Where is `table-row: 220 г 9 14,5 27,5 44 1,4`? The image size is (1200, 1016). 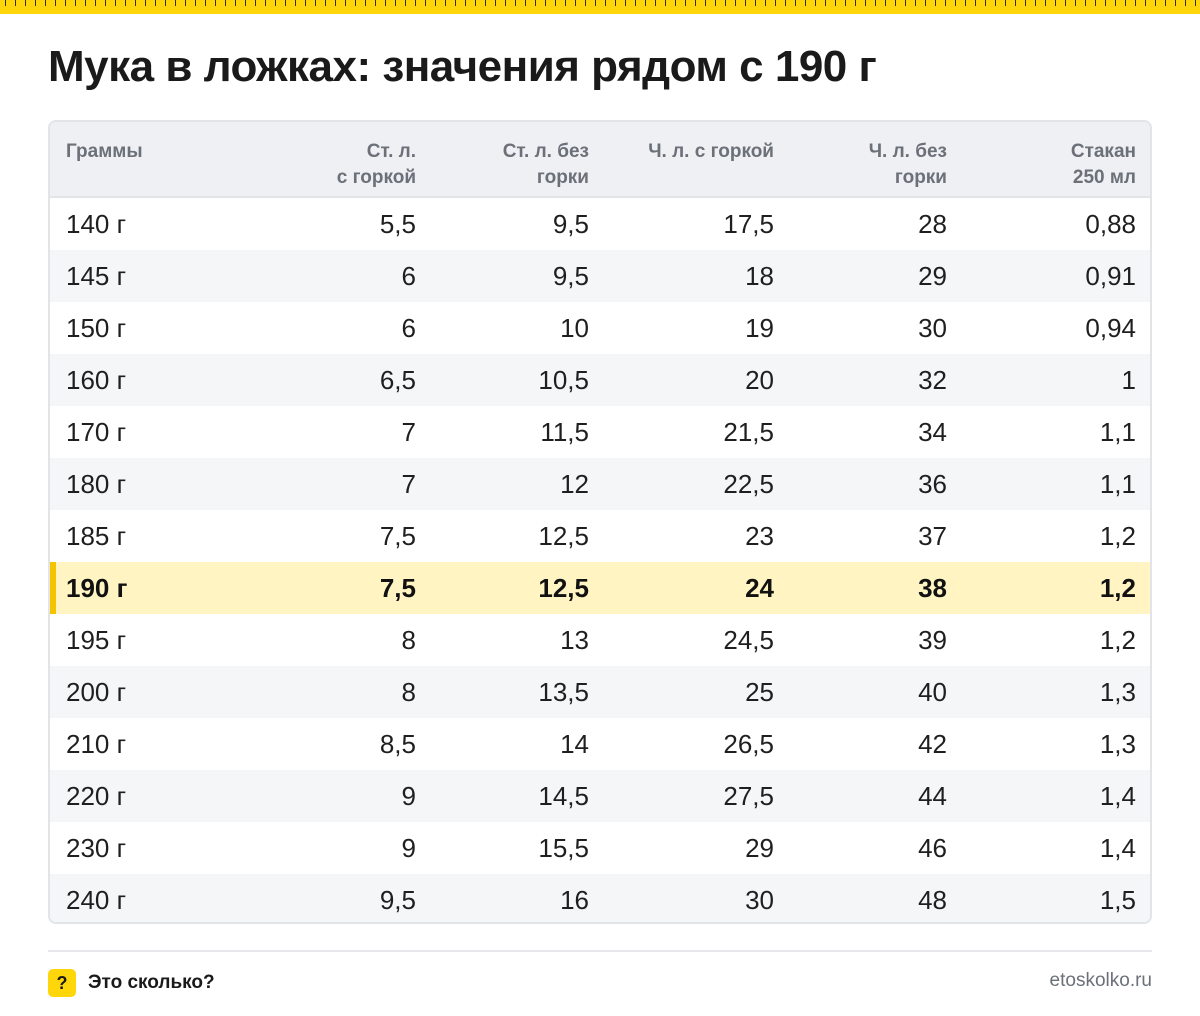 table-row: 220 г 9 14,5 27,5 44 1,4 is located at coordinates (600, 796).